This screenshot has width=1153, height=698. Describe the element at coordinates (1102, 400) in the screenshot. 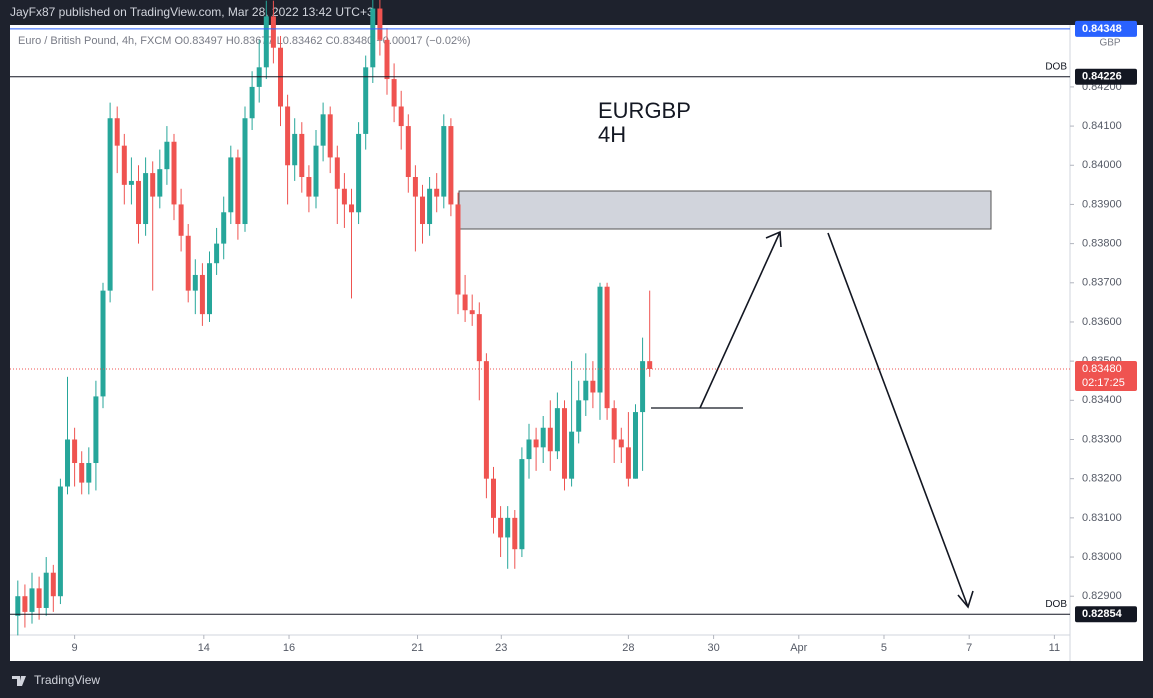

I see `y-tick-label: 0.83400` at that location.